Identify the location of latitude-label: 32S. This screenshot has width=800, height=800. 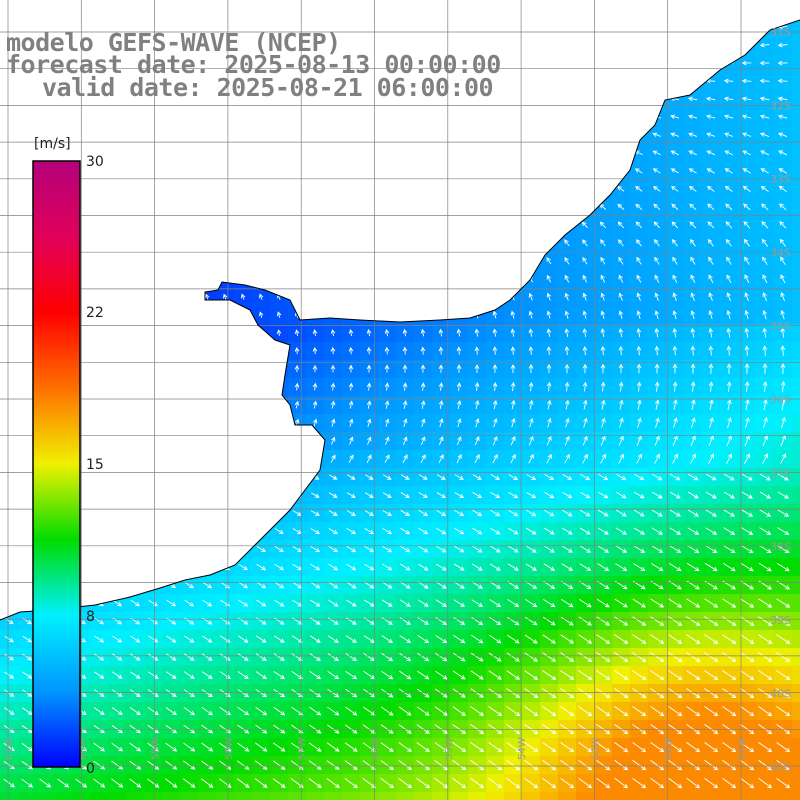
(780, 106).